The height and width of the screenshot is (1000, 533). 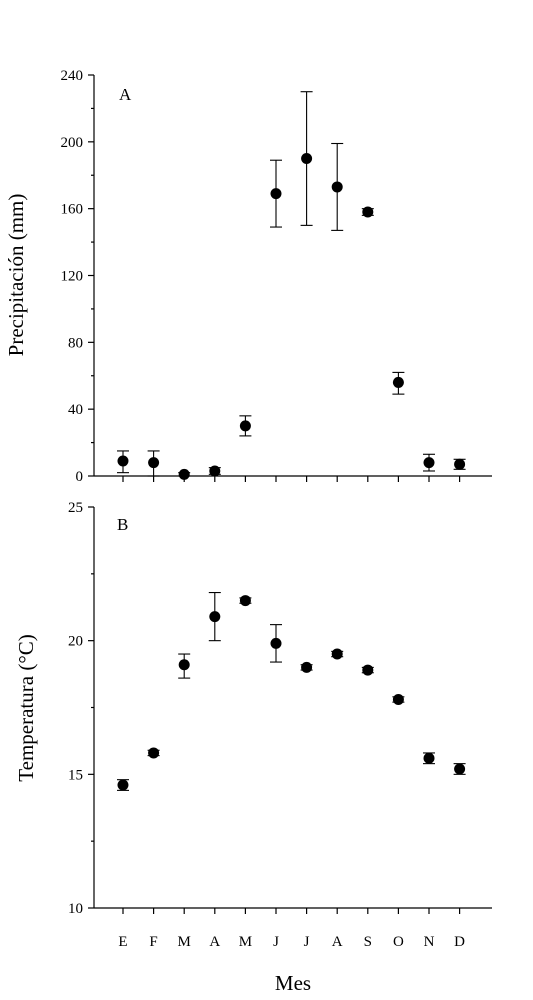 What do you see at coordinates (459, 942) in the screenshot?
I see `x-tick-label: D` at bounding box center [459, 942].